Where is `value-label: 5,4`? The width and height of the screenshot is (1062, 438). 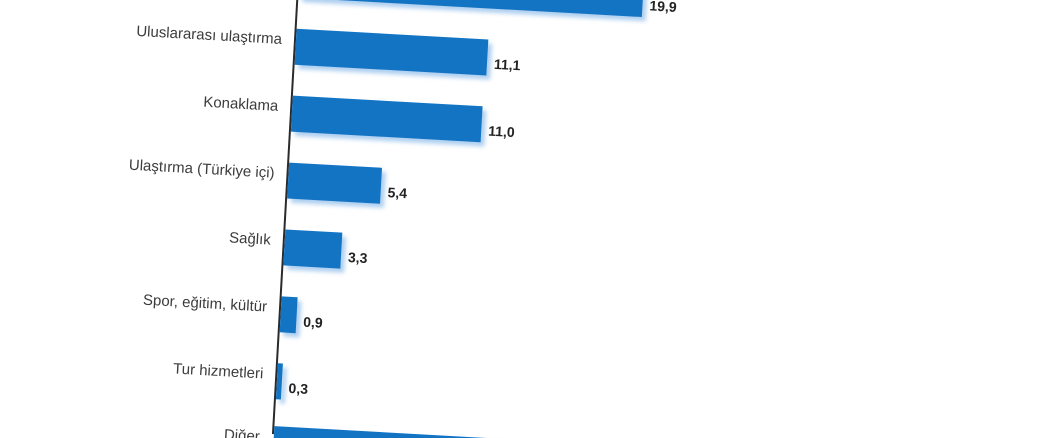 value-label: 5,4 is located at coordinates (397, 193).